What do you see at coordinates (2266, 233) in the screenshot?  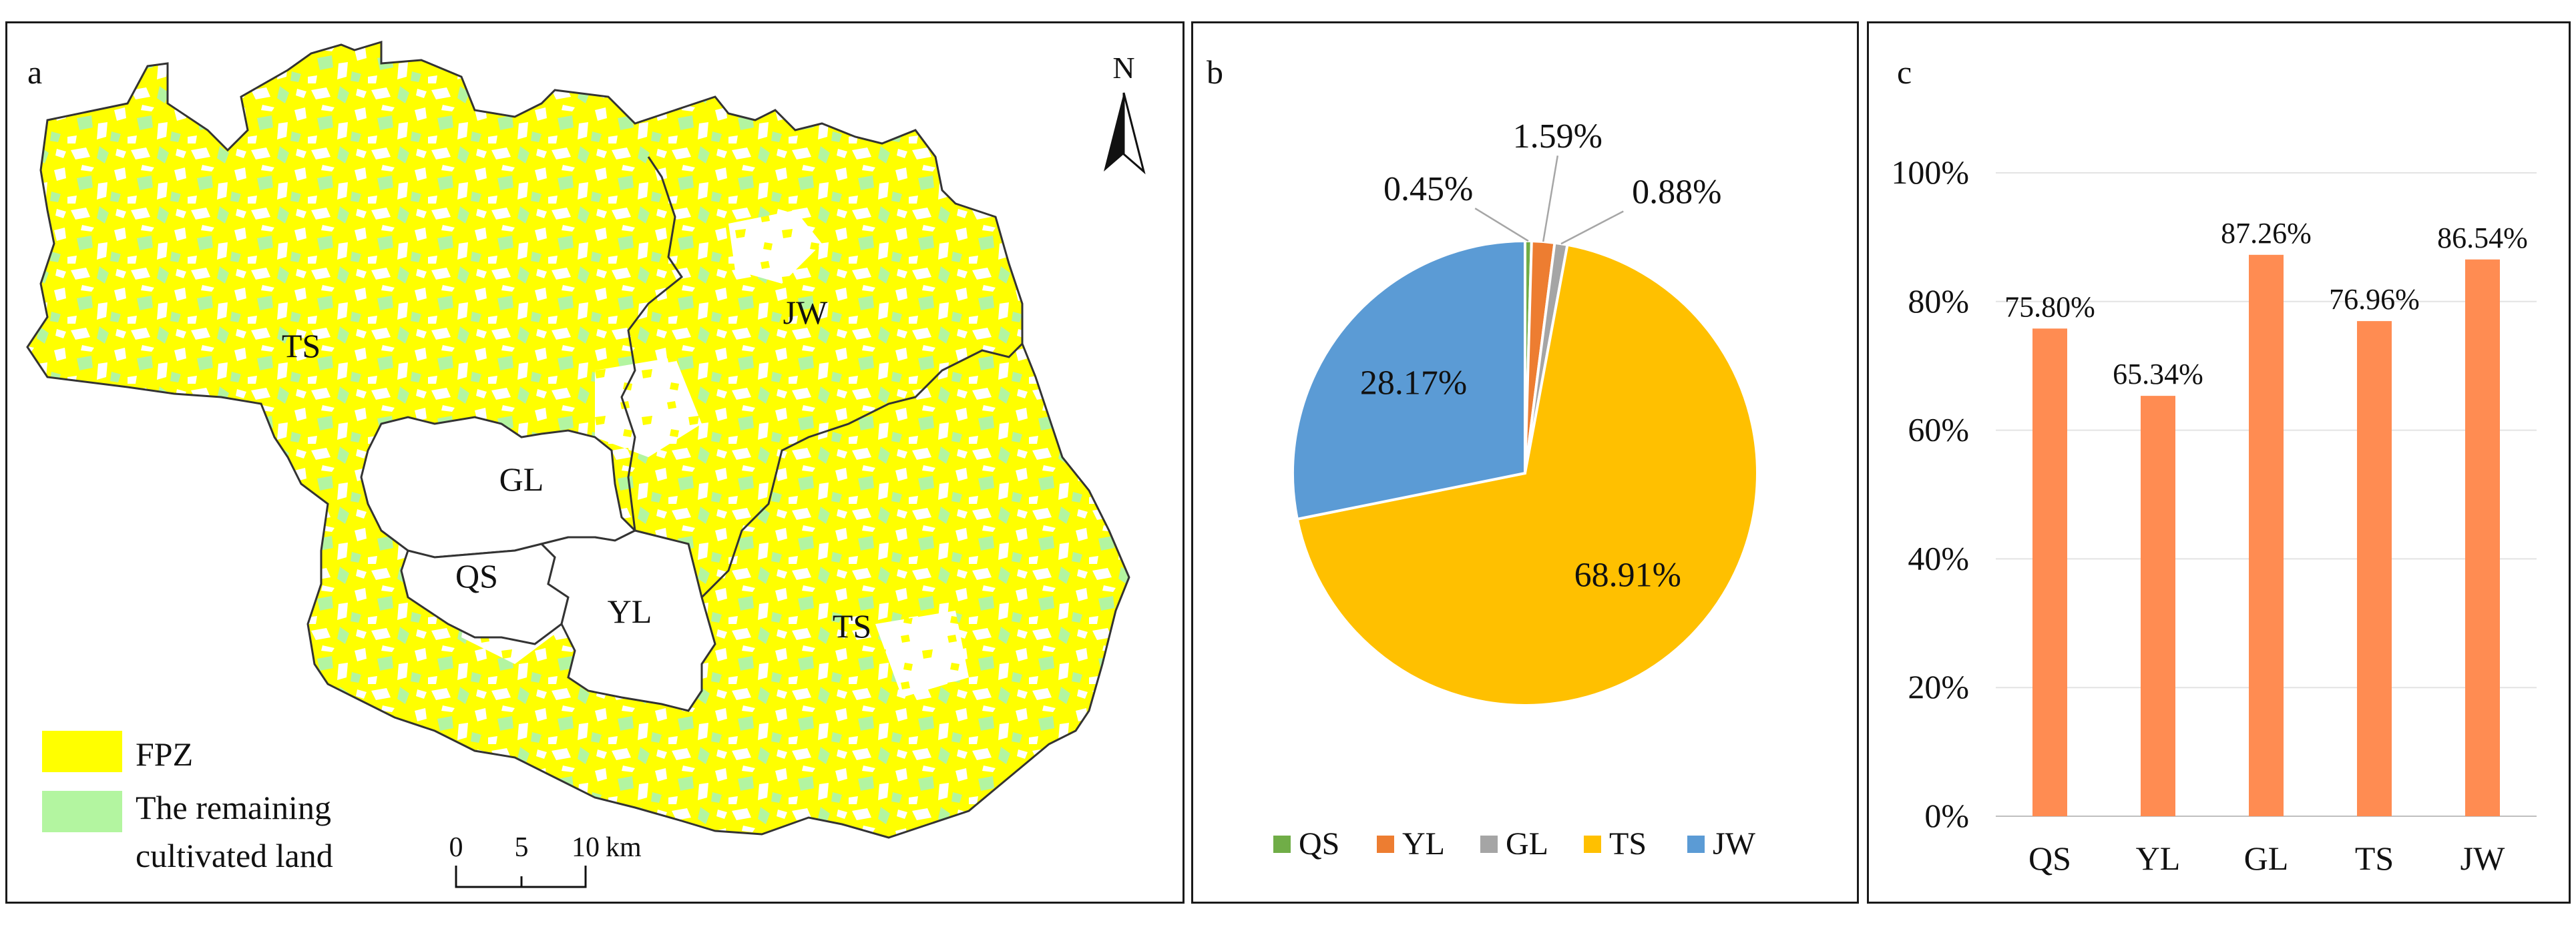 I see `bar-value-label-gl: 87.26%` at bounding box center [2266, 233].